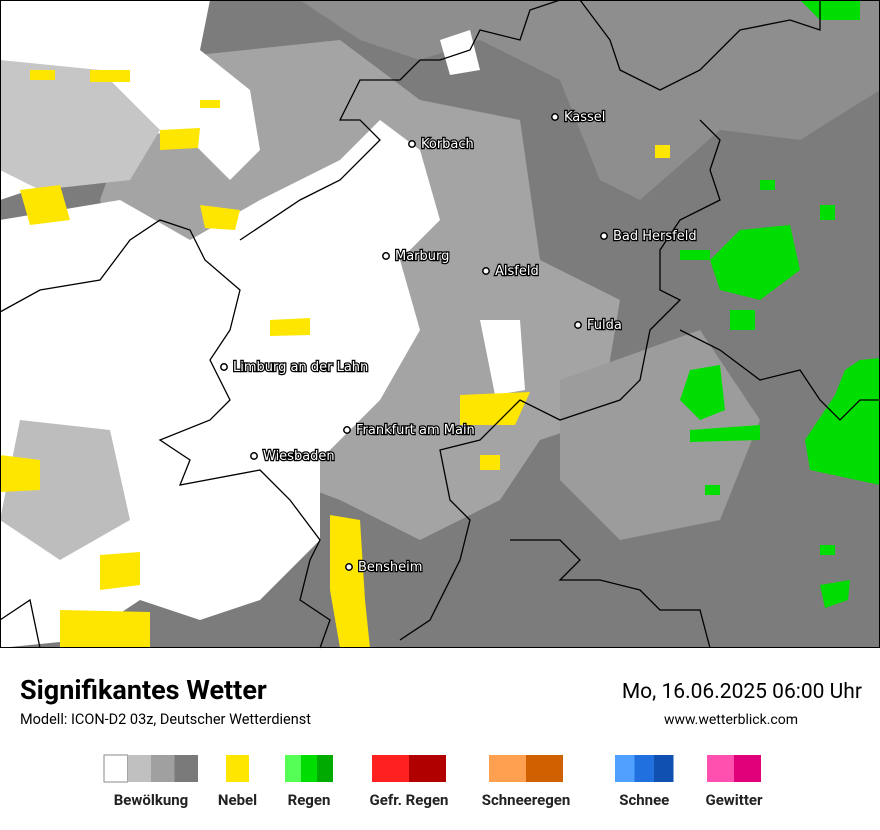 Image resolution: width=880 pixels, height=830 pixels. Describe the element at coordinates (300, 367) in the screenshot. I see `city-label: Limburg an der Lahn` at that location.